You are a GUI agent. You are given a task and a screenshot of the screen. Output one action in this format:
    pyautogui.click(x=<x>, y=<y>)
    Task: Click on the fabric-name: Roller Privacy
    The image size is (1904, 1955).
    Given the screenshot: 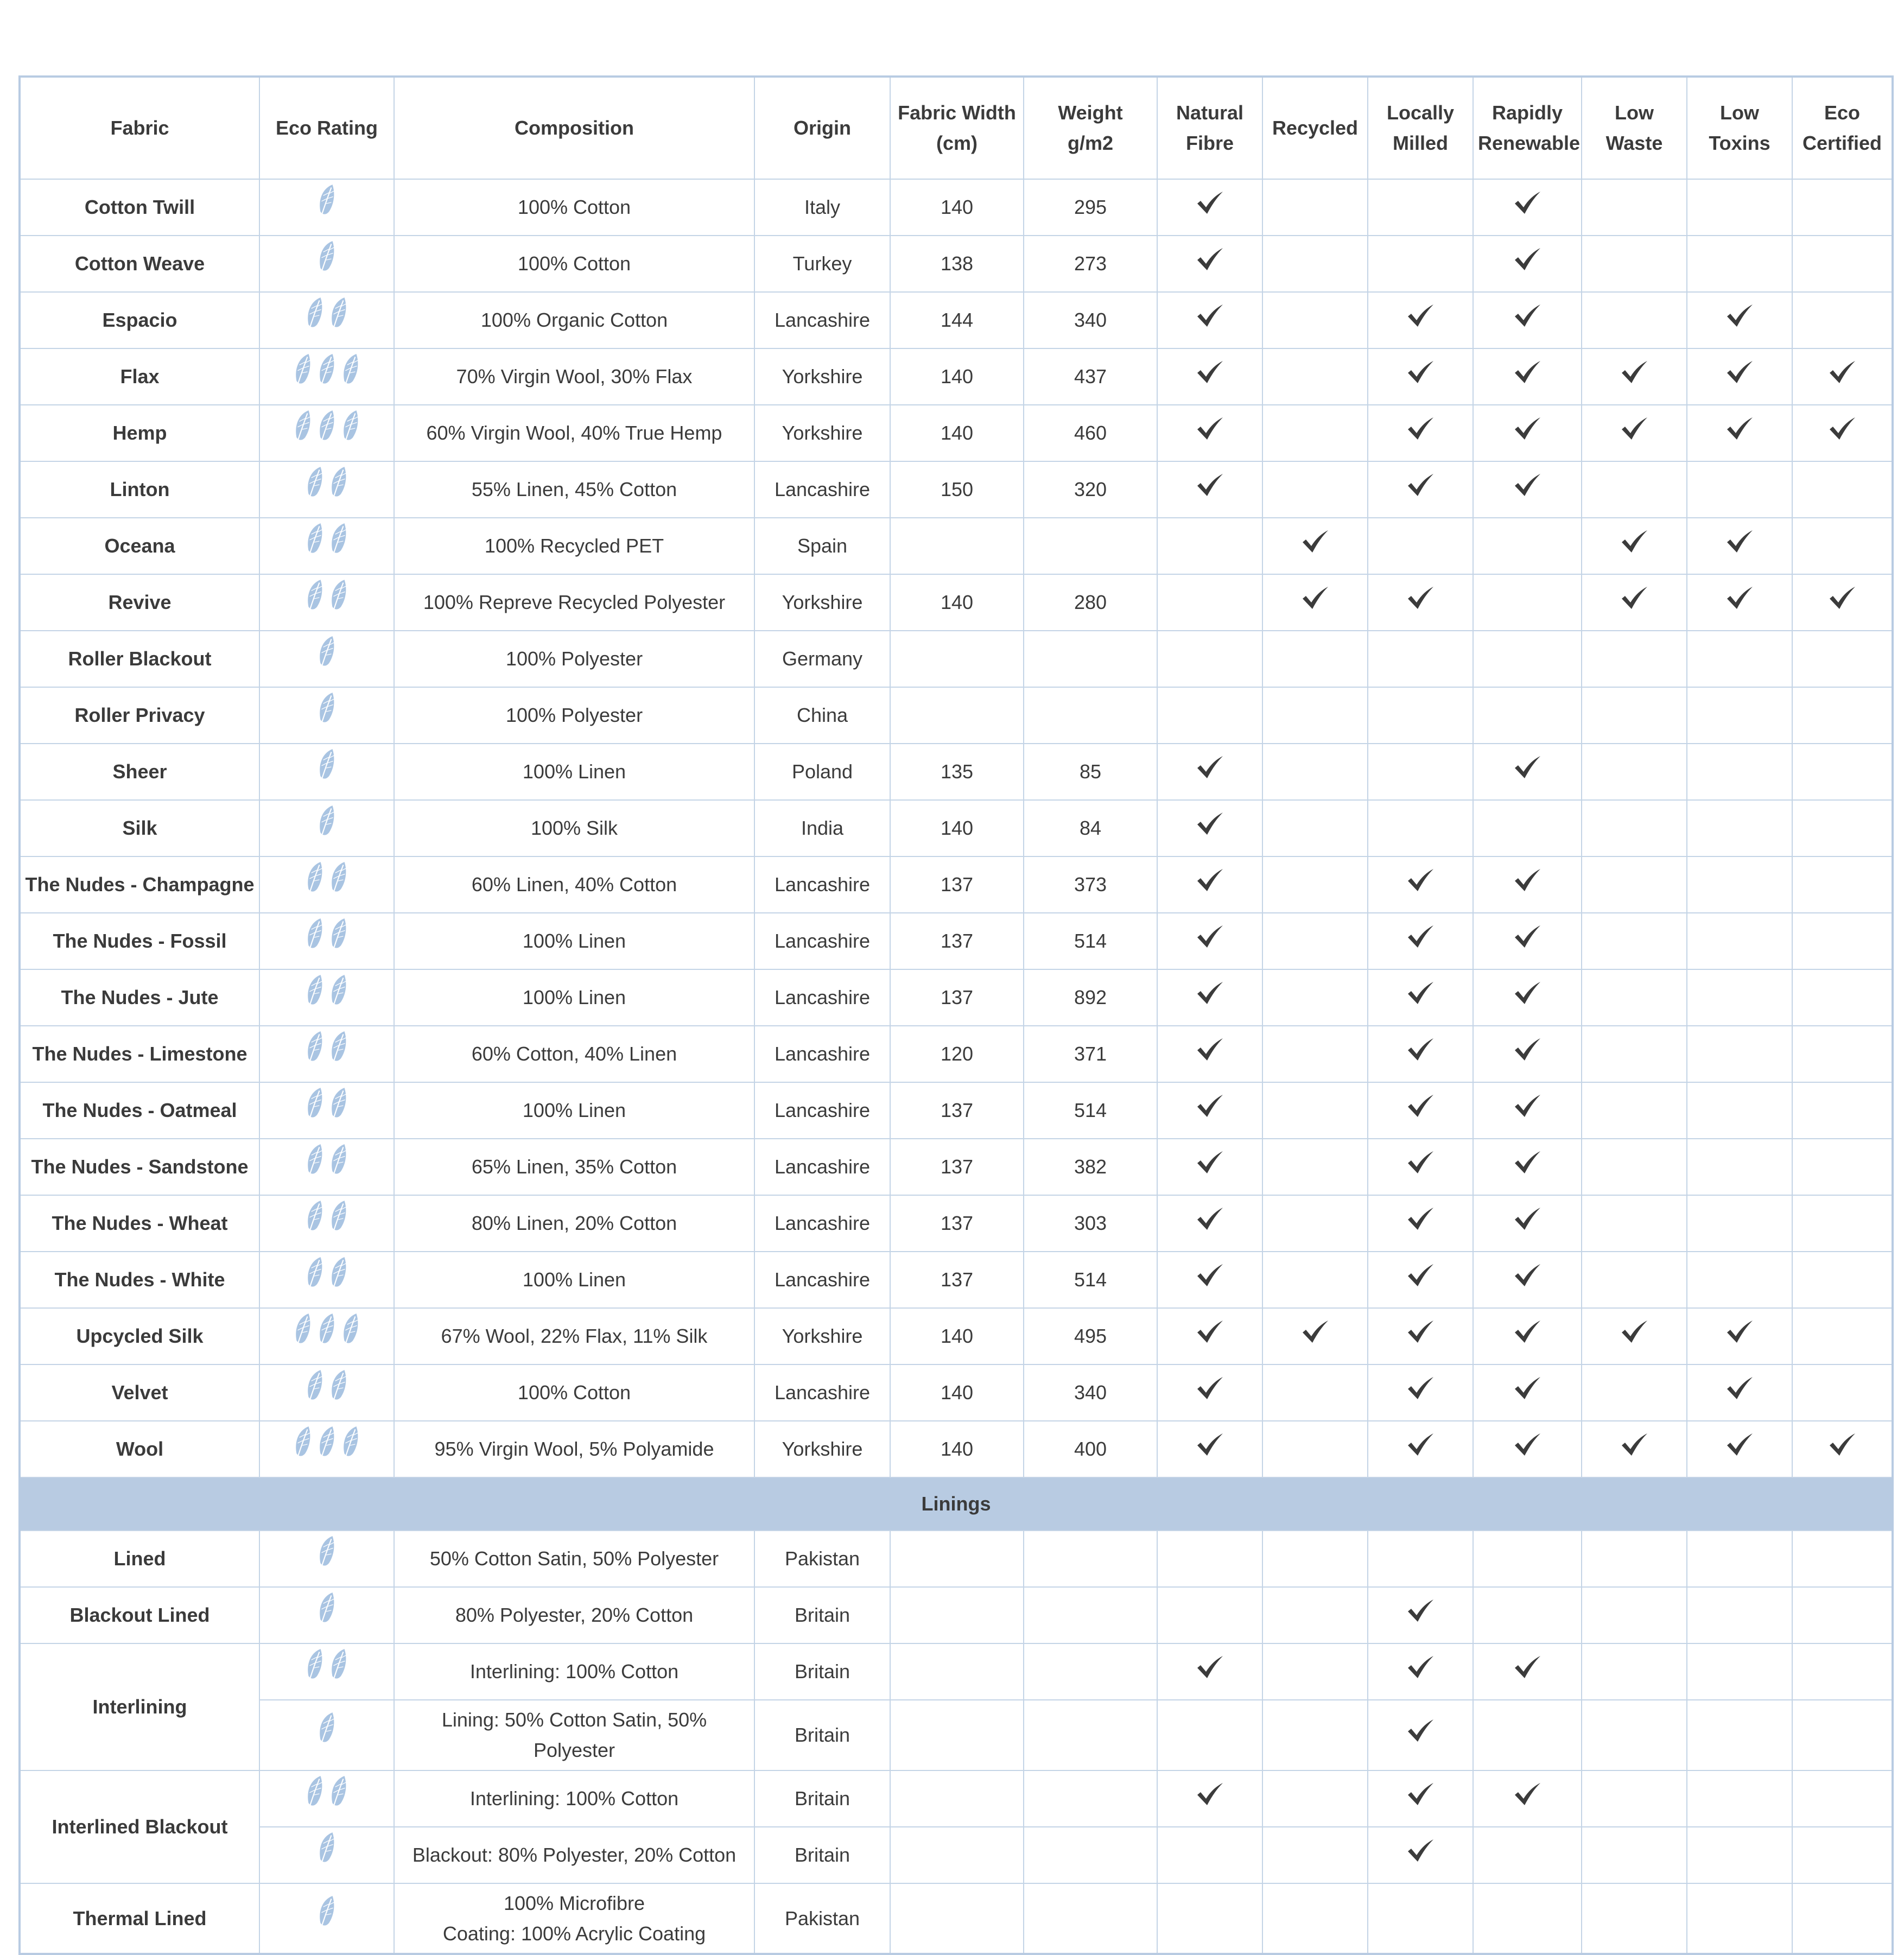 What is the action you would take?
    pyautogui.click(x=139, y=715)
    